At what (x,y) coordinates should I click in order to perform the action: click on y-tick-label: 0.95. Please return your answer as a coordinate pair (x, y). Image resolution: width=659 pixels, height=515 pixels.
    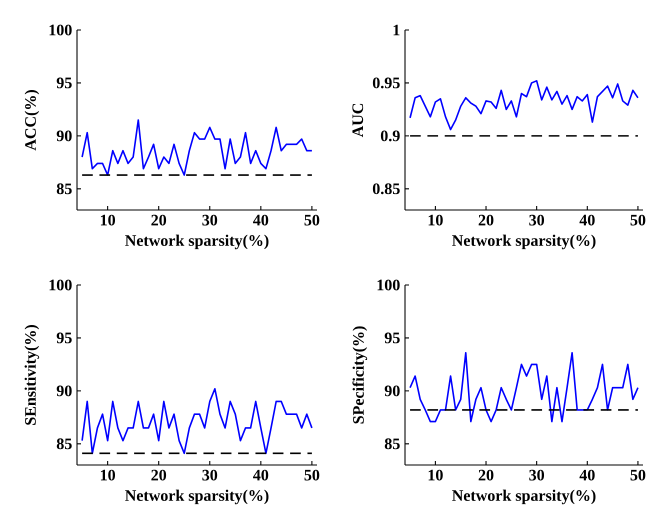
    Looking at the image, I should click on (386, 83).